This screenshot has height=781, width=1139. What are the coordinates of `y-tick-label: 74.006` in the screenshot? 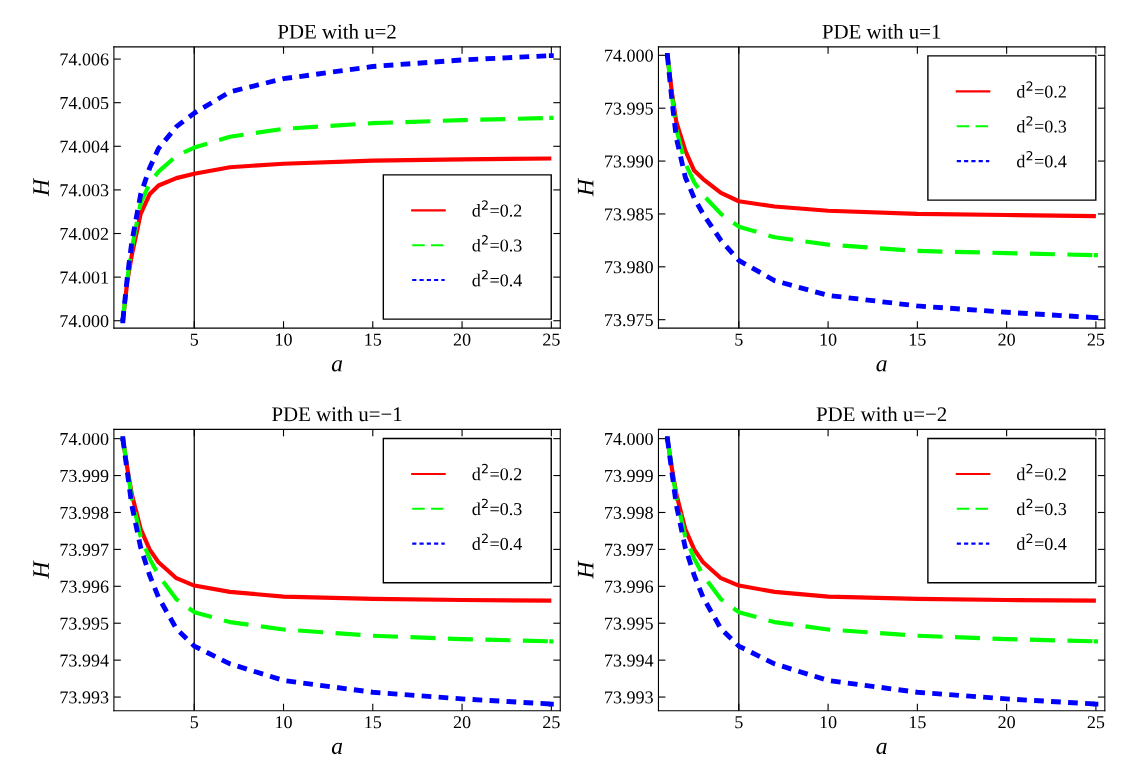 It's located at (84, 59).